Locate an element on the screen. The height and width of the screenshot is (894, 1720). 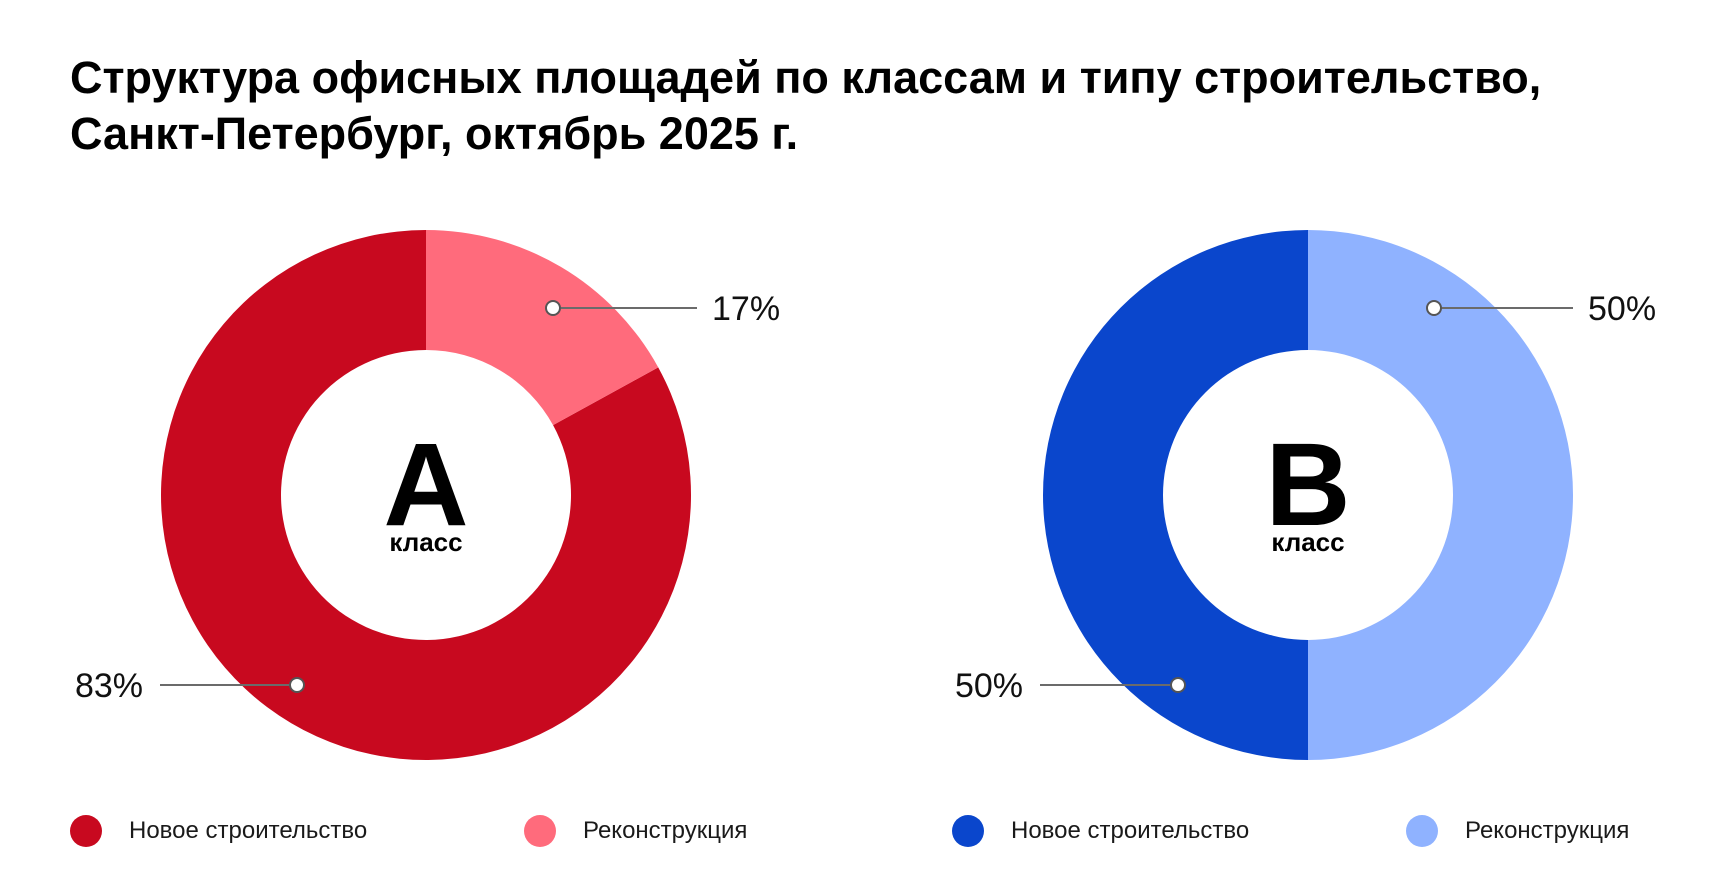
leader-dot-b-new is located at coordinates (1178, 685).